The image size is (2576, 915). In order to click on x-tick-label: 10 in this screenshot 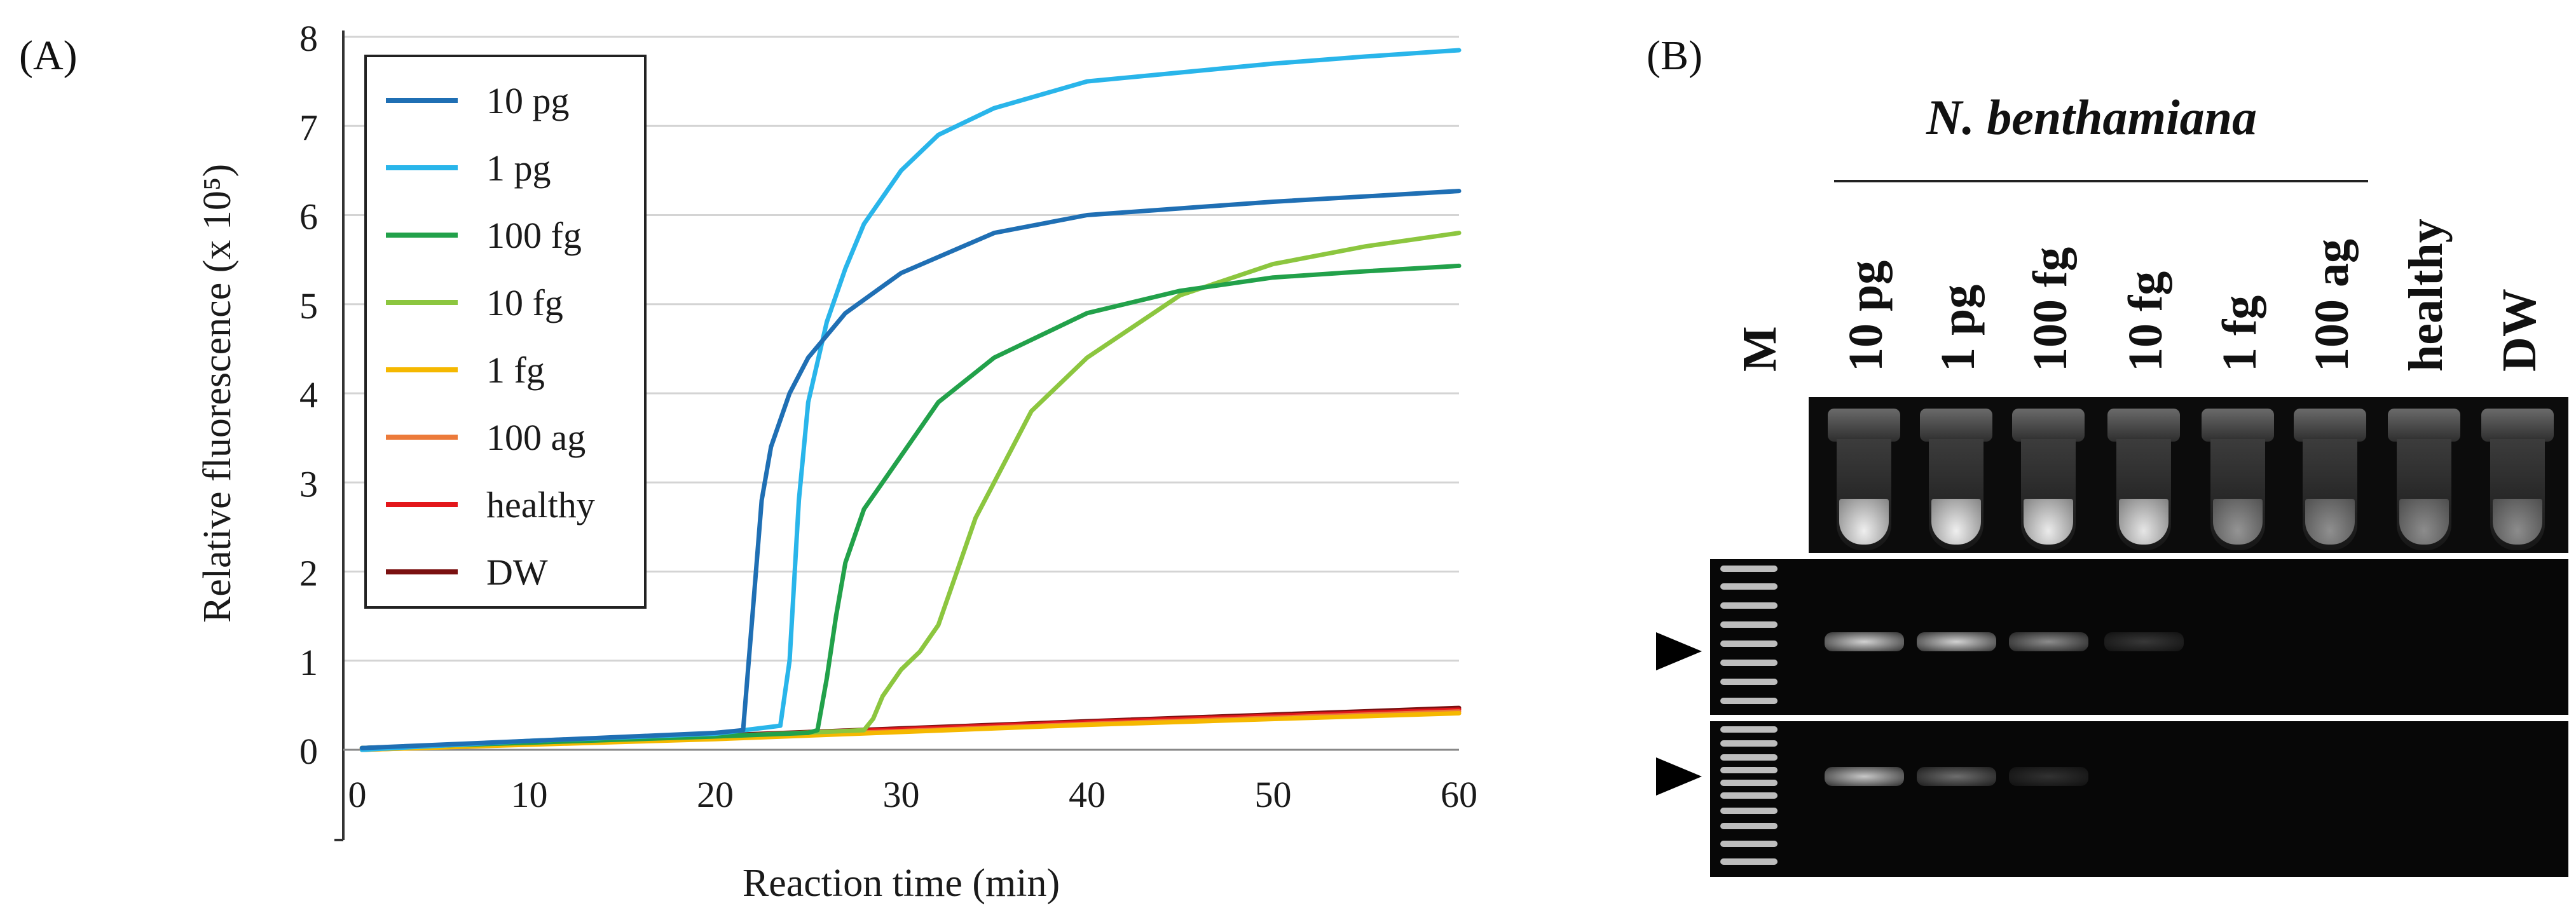, I will do `click(529, 794)`.